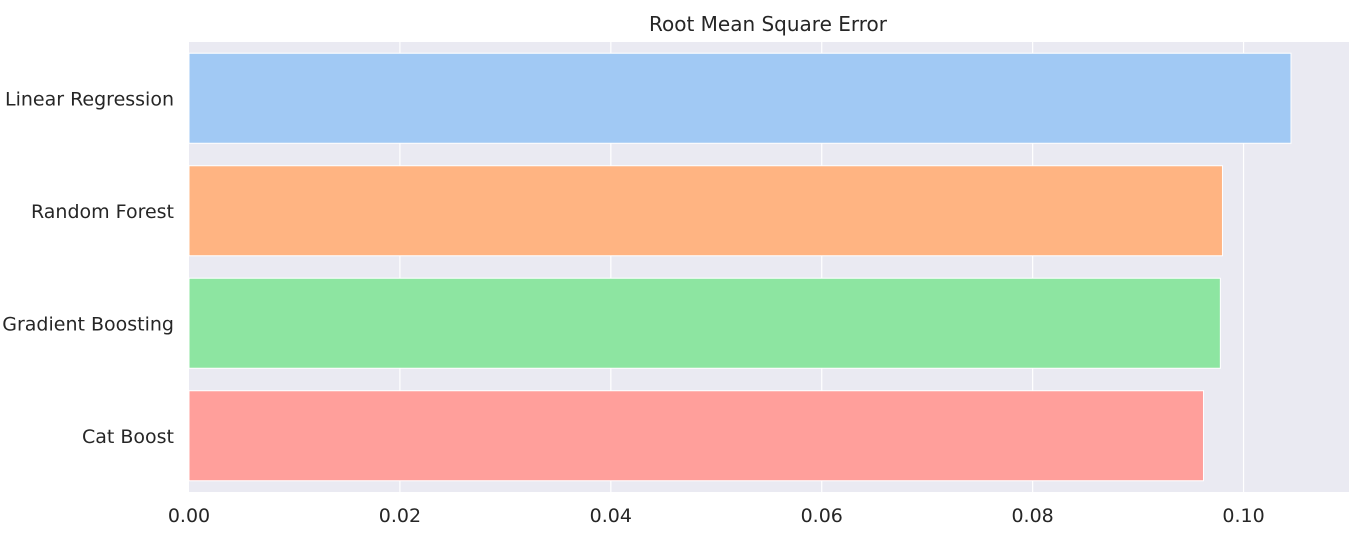 This screenshot has width=1366, height=533. Describe the element at coordinates (89, 99) in the screenshot. I see `y-category-label: Linear Regression` at that location.